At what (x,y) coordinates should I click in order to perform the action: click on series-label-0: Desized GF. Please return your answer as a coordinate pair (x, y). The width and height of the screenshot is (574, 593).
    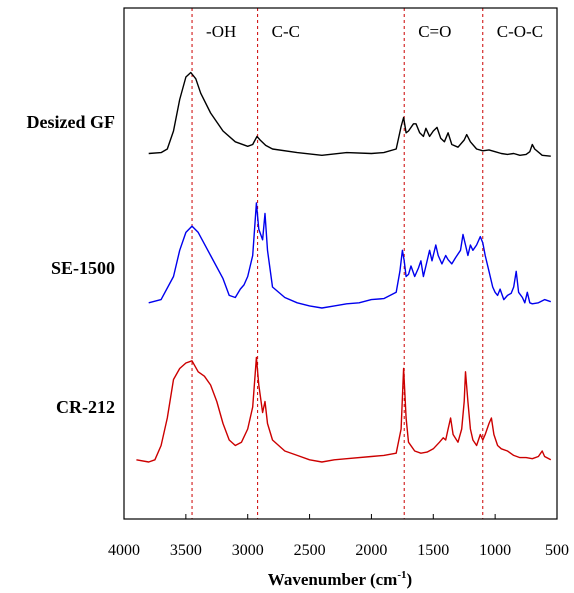
    Looking at the image, I should click on (71, 122).